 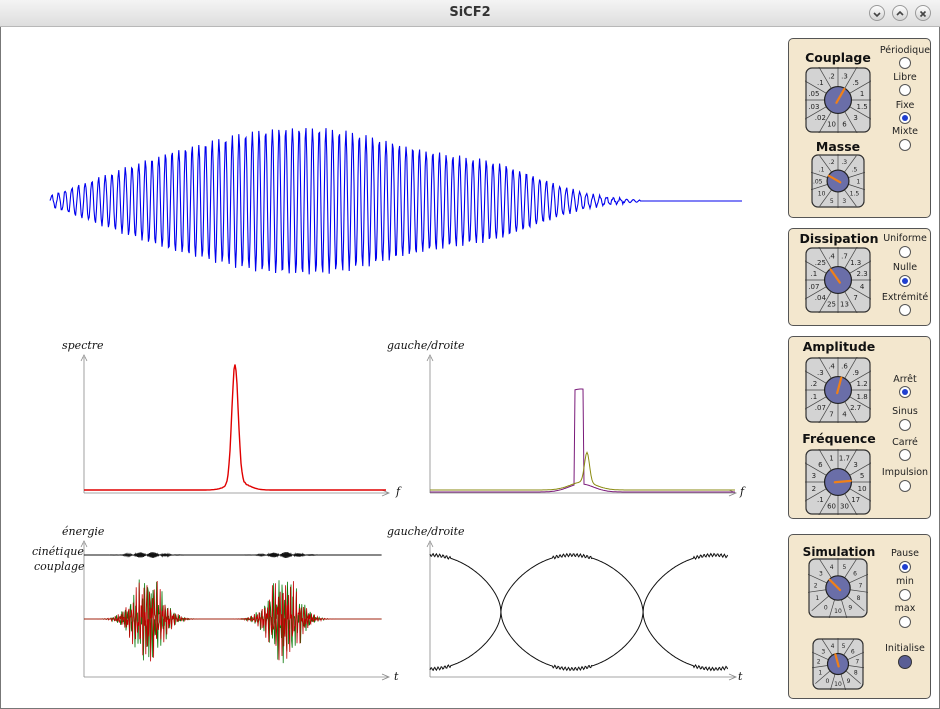 I want to click on initialise-label: Initialise, so click(x=905, y=648).